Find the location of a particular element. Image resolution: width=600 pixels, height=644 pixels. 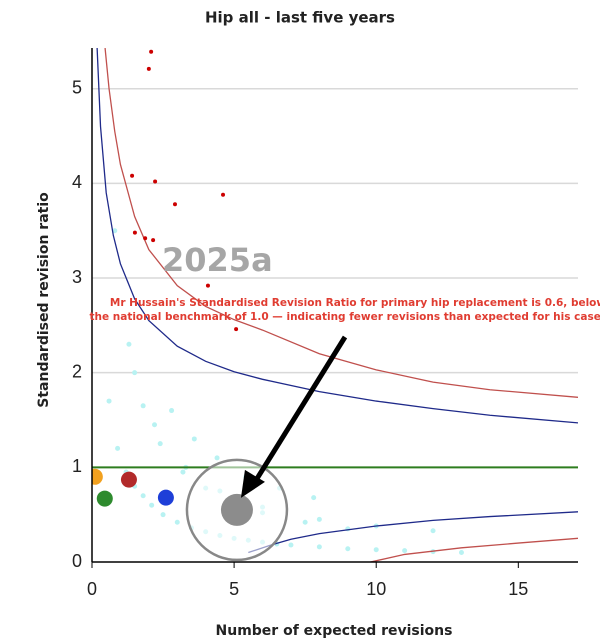

y-tick-label: 5 is located at coordinates (77, 87).